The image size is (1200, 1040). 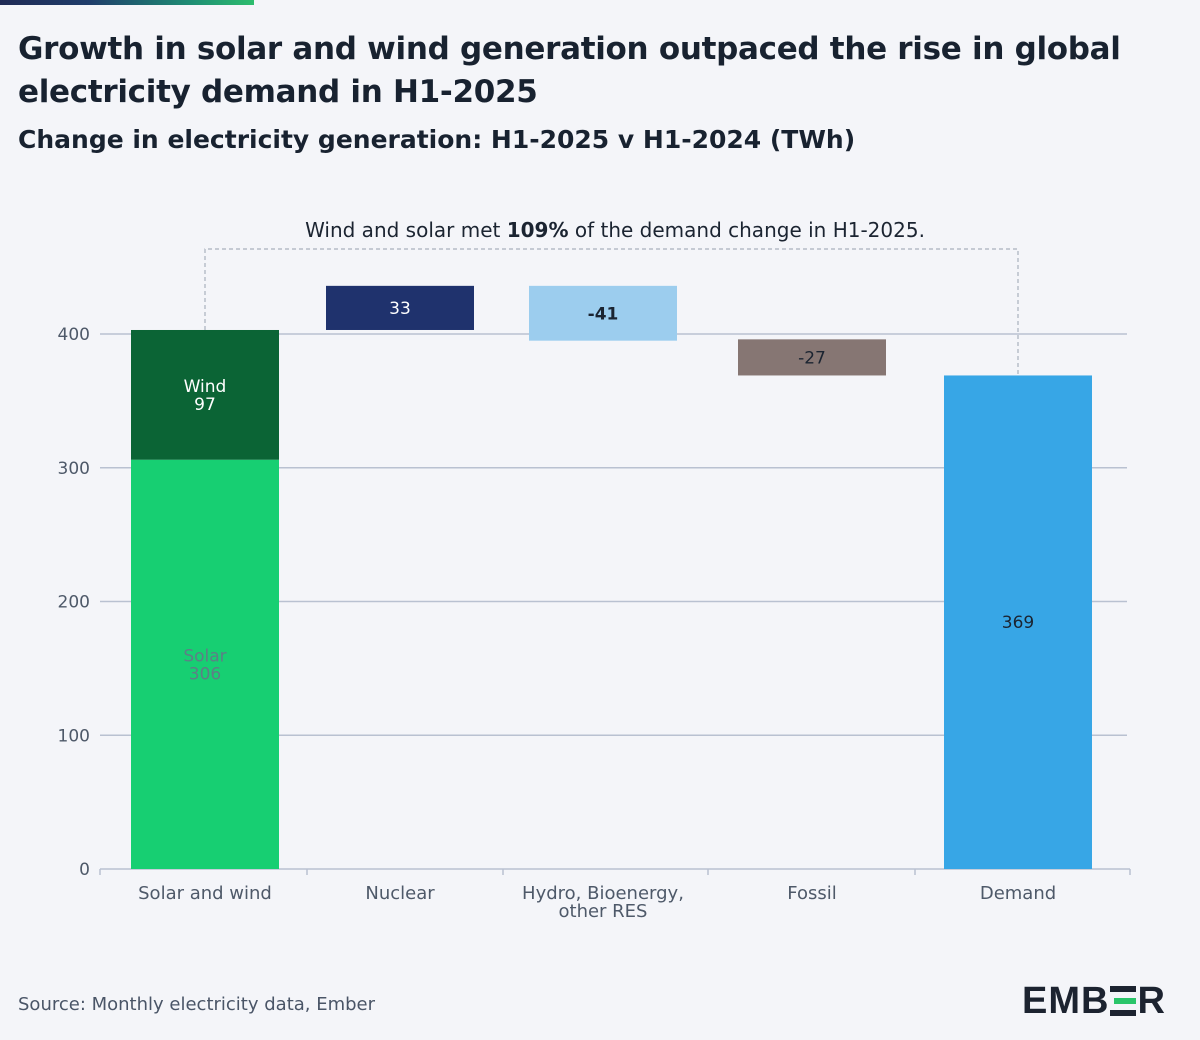 I want to click on annotation-text-bold: 109%, so click(x=538, y=230).